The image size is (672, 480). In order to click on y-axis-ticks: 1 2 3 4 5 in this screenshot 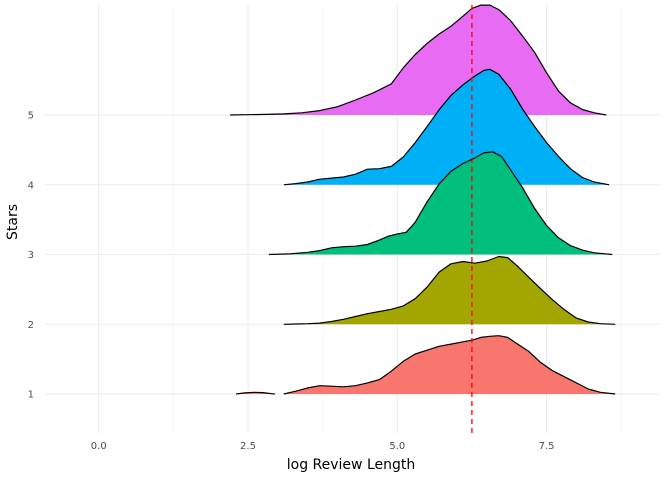, I will do `click(31, 256)`.